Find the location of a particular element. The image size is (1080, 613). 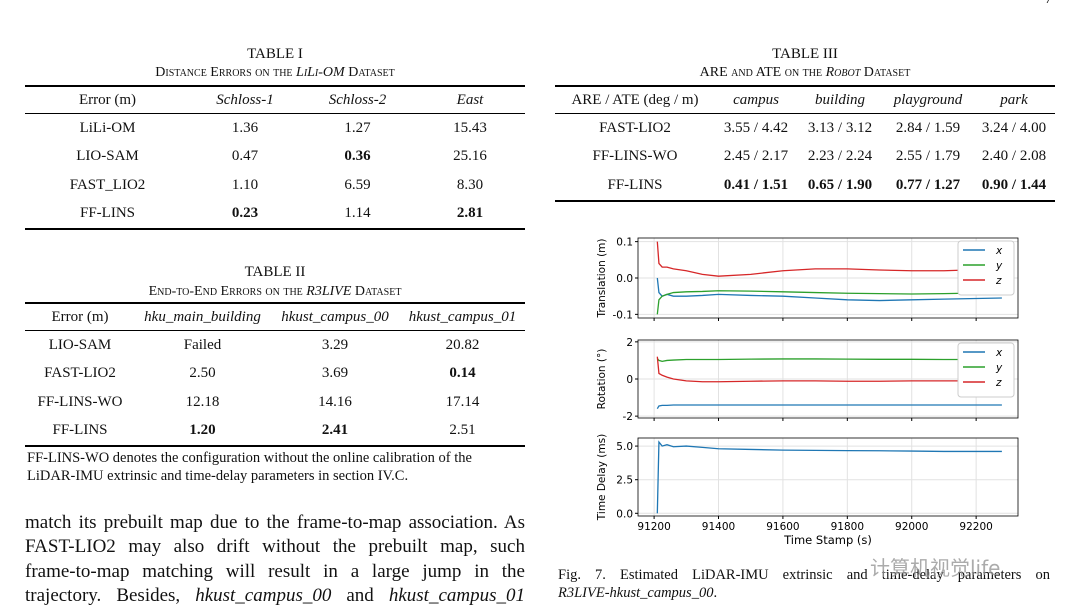

text-segment: 3.69 is located at coordinates (335, 373).